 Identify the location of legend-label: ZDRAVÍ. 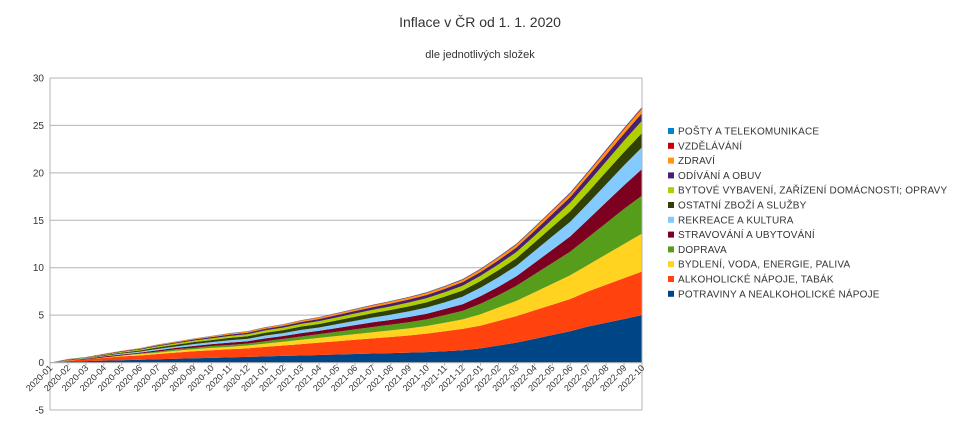
(696, 160).